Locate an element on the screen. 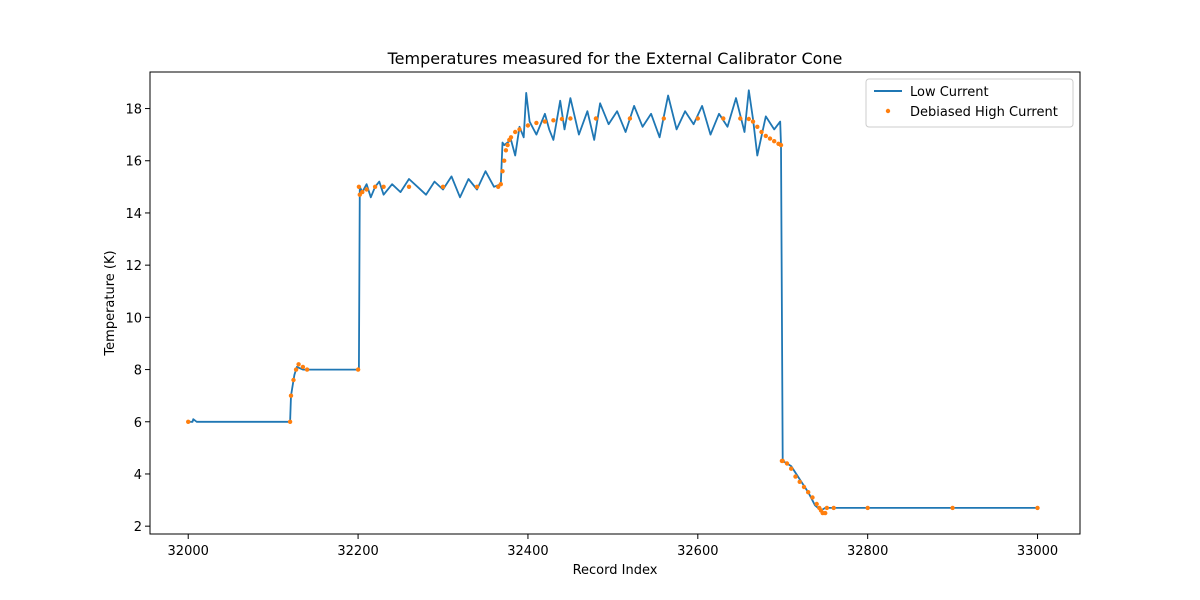 This screenshot has height=600, width=1200. y-axis: 2 4 6 8 10 12 14 16 18 is located at coordinates (137, 319).